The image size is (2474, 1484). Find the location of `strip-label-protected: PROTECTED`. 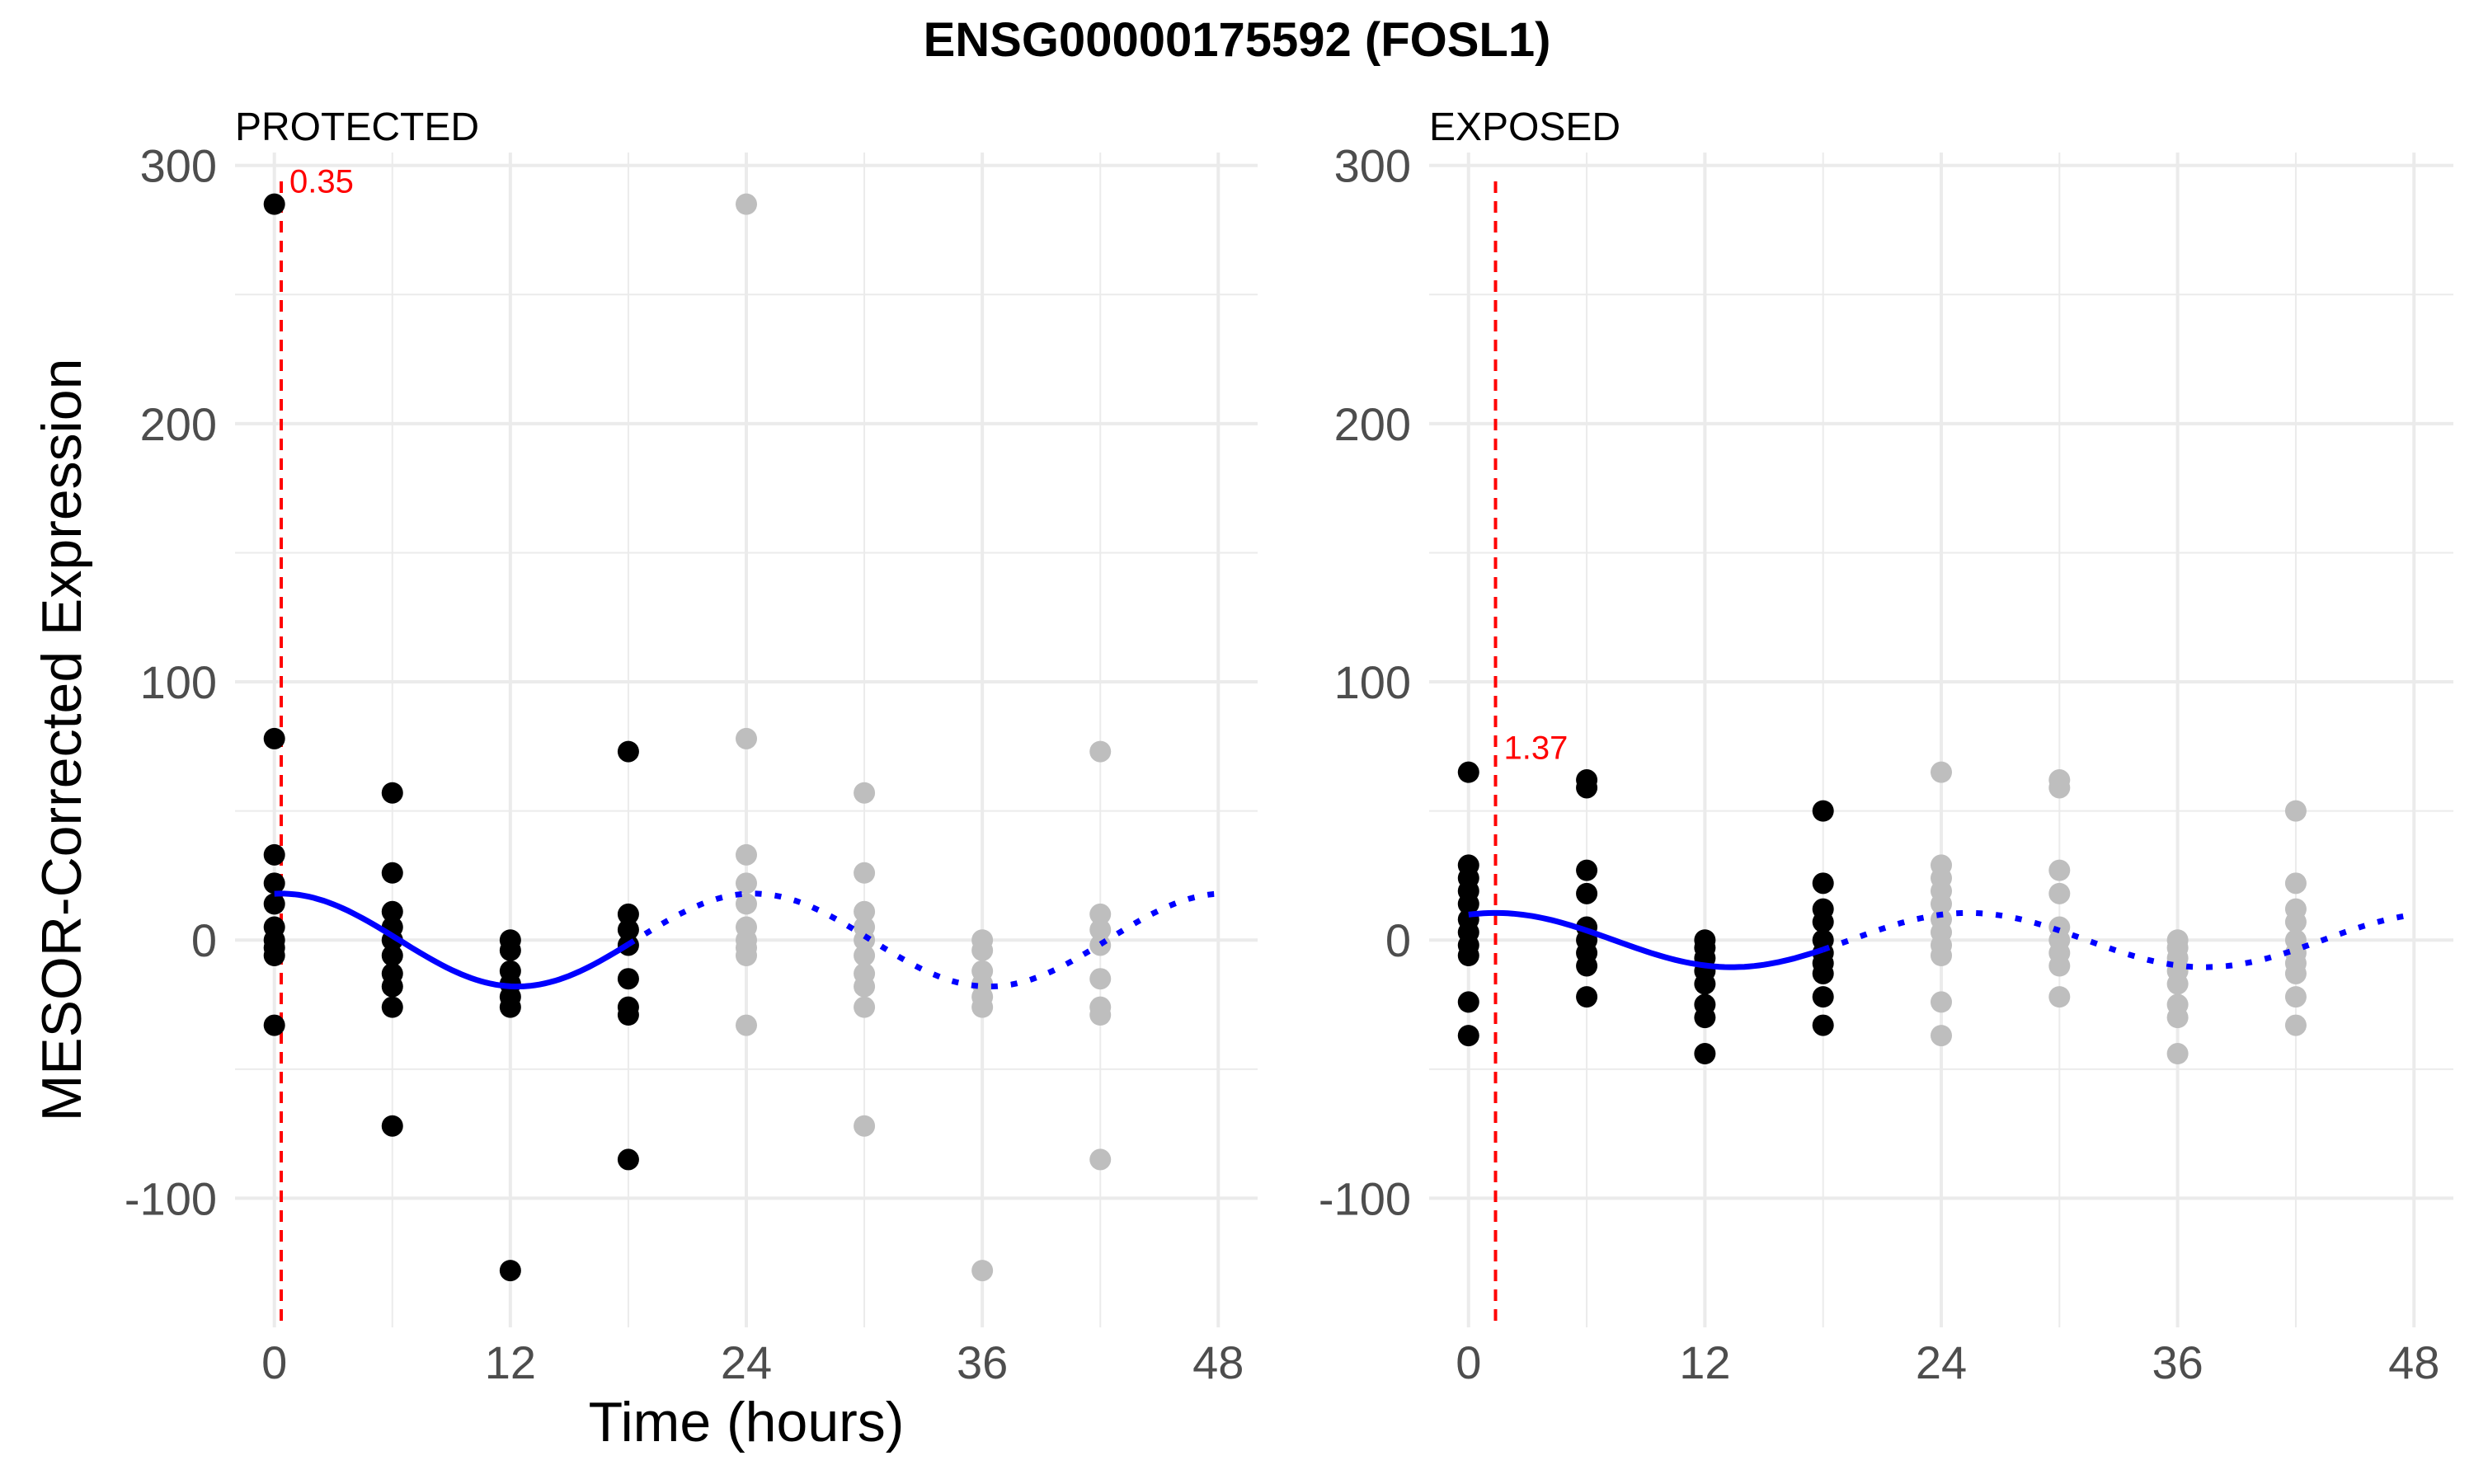

strip-label-protected: PROTECTED is located at coordinates (357, 128).